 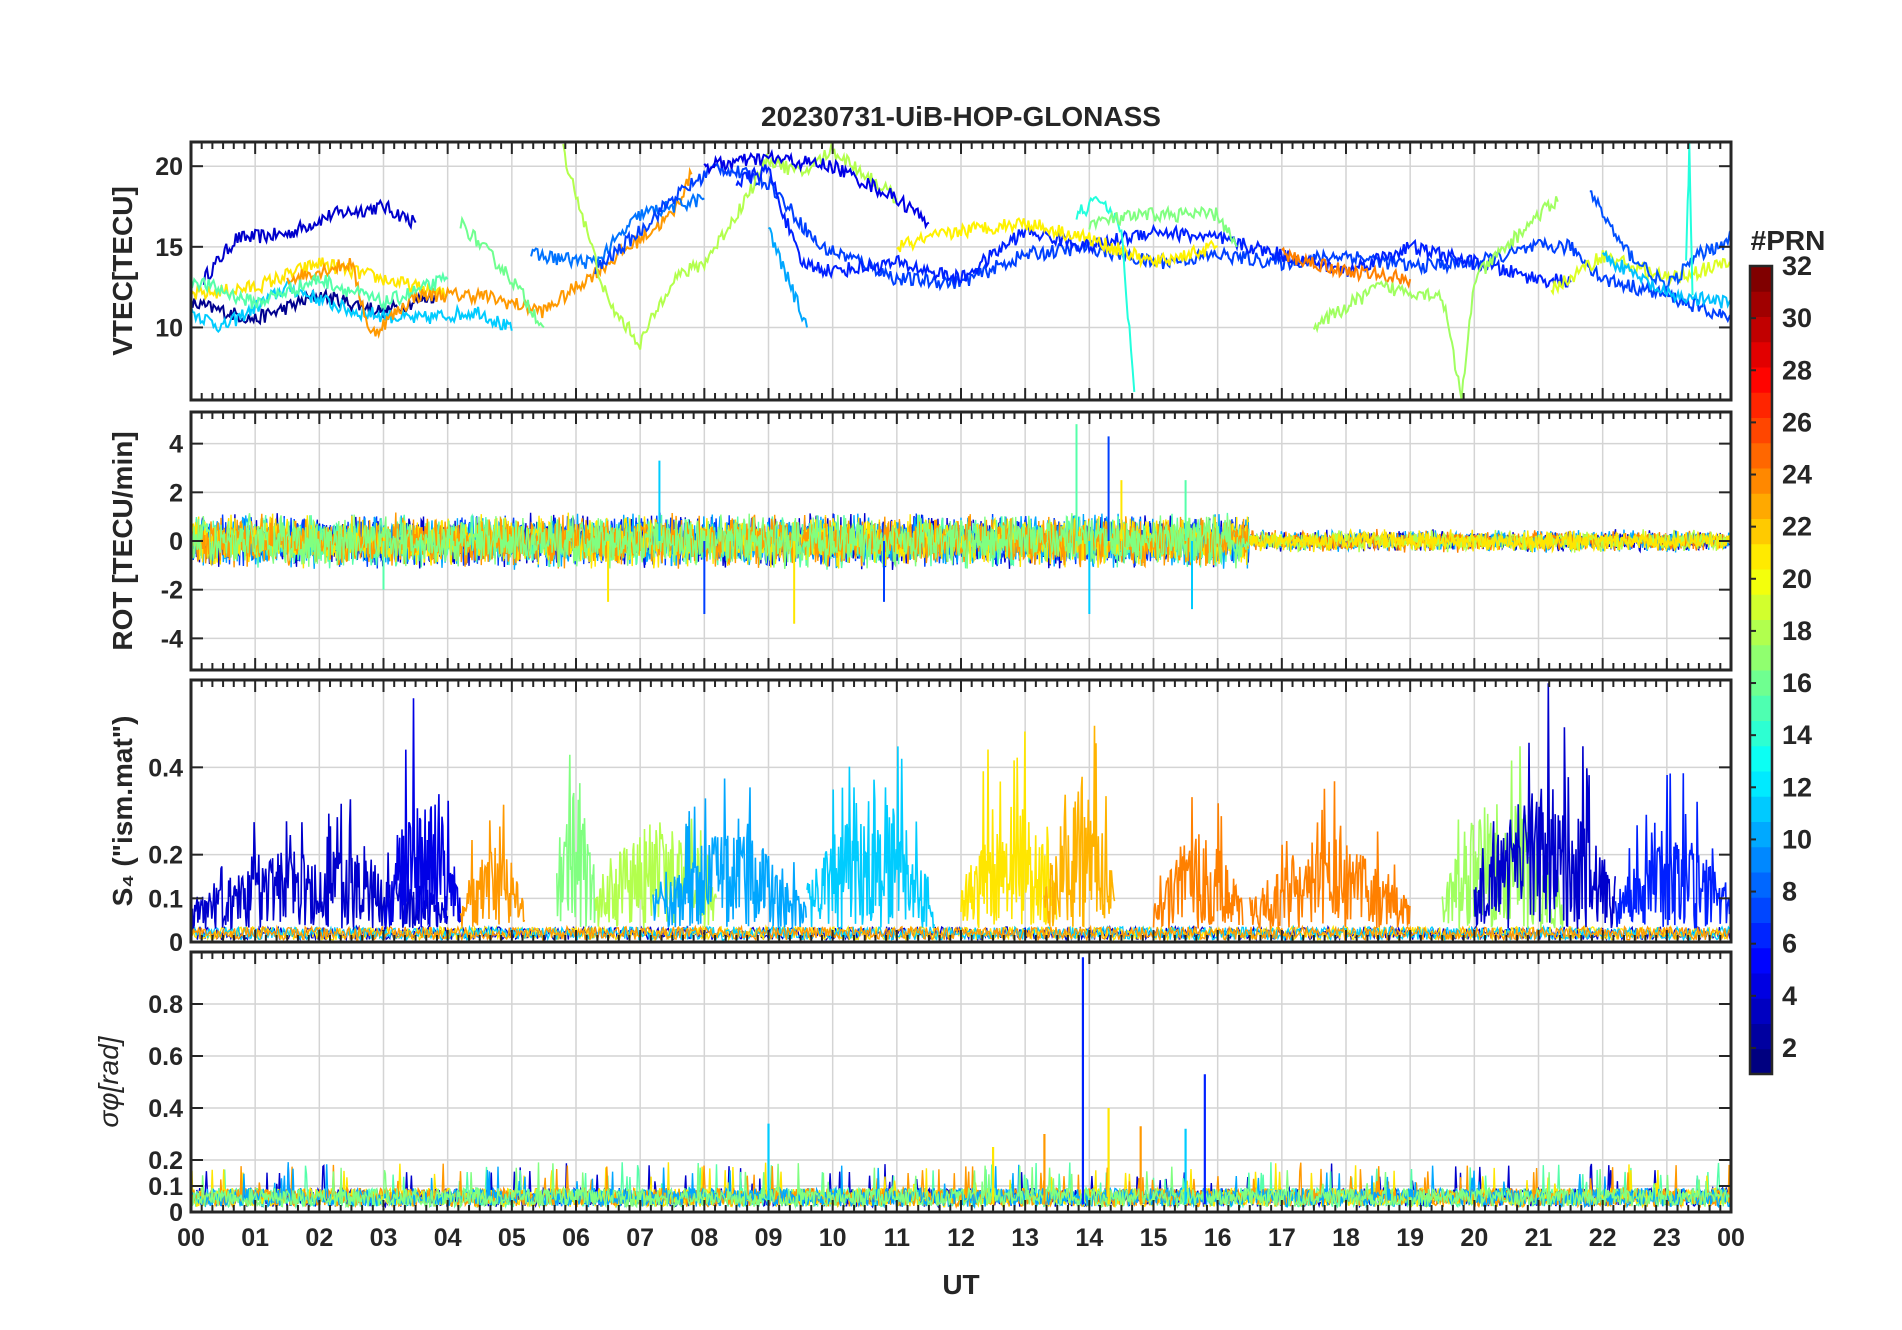 I want to click on colorbar-tick-label: 6, so click(x=1789, y=944).